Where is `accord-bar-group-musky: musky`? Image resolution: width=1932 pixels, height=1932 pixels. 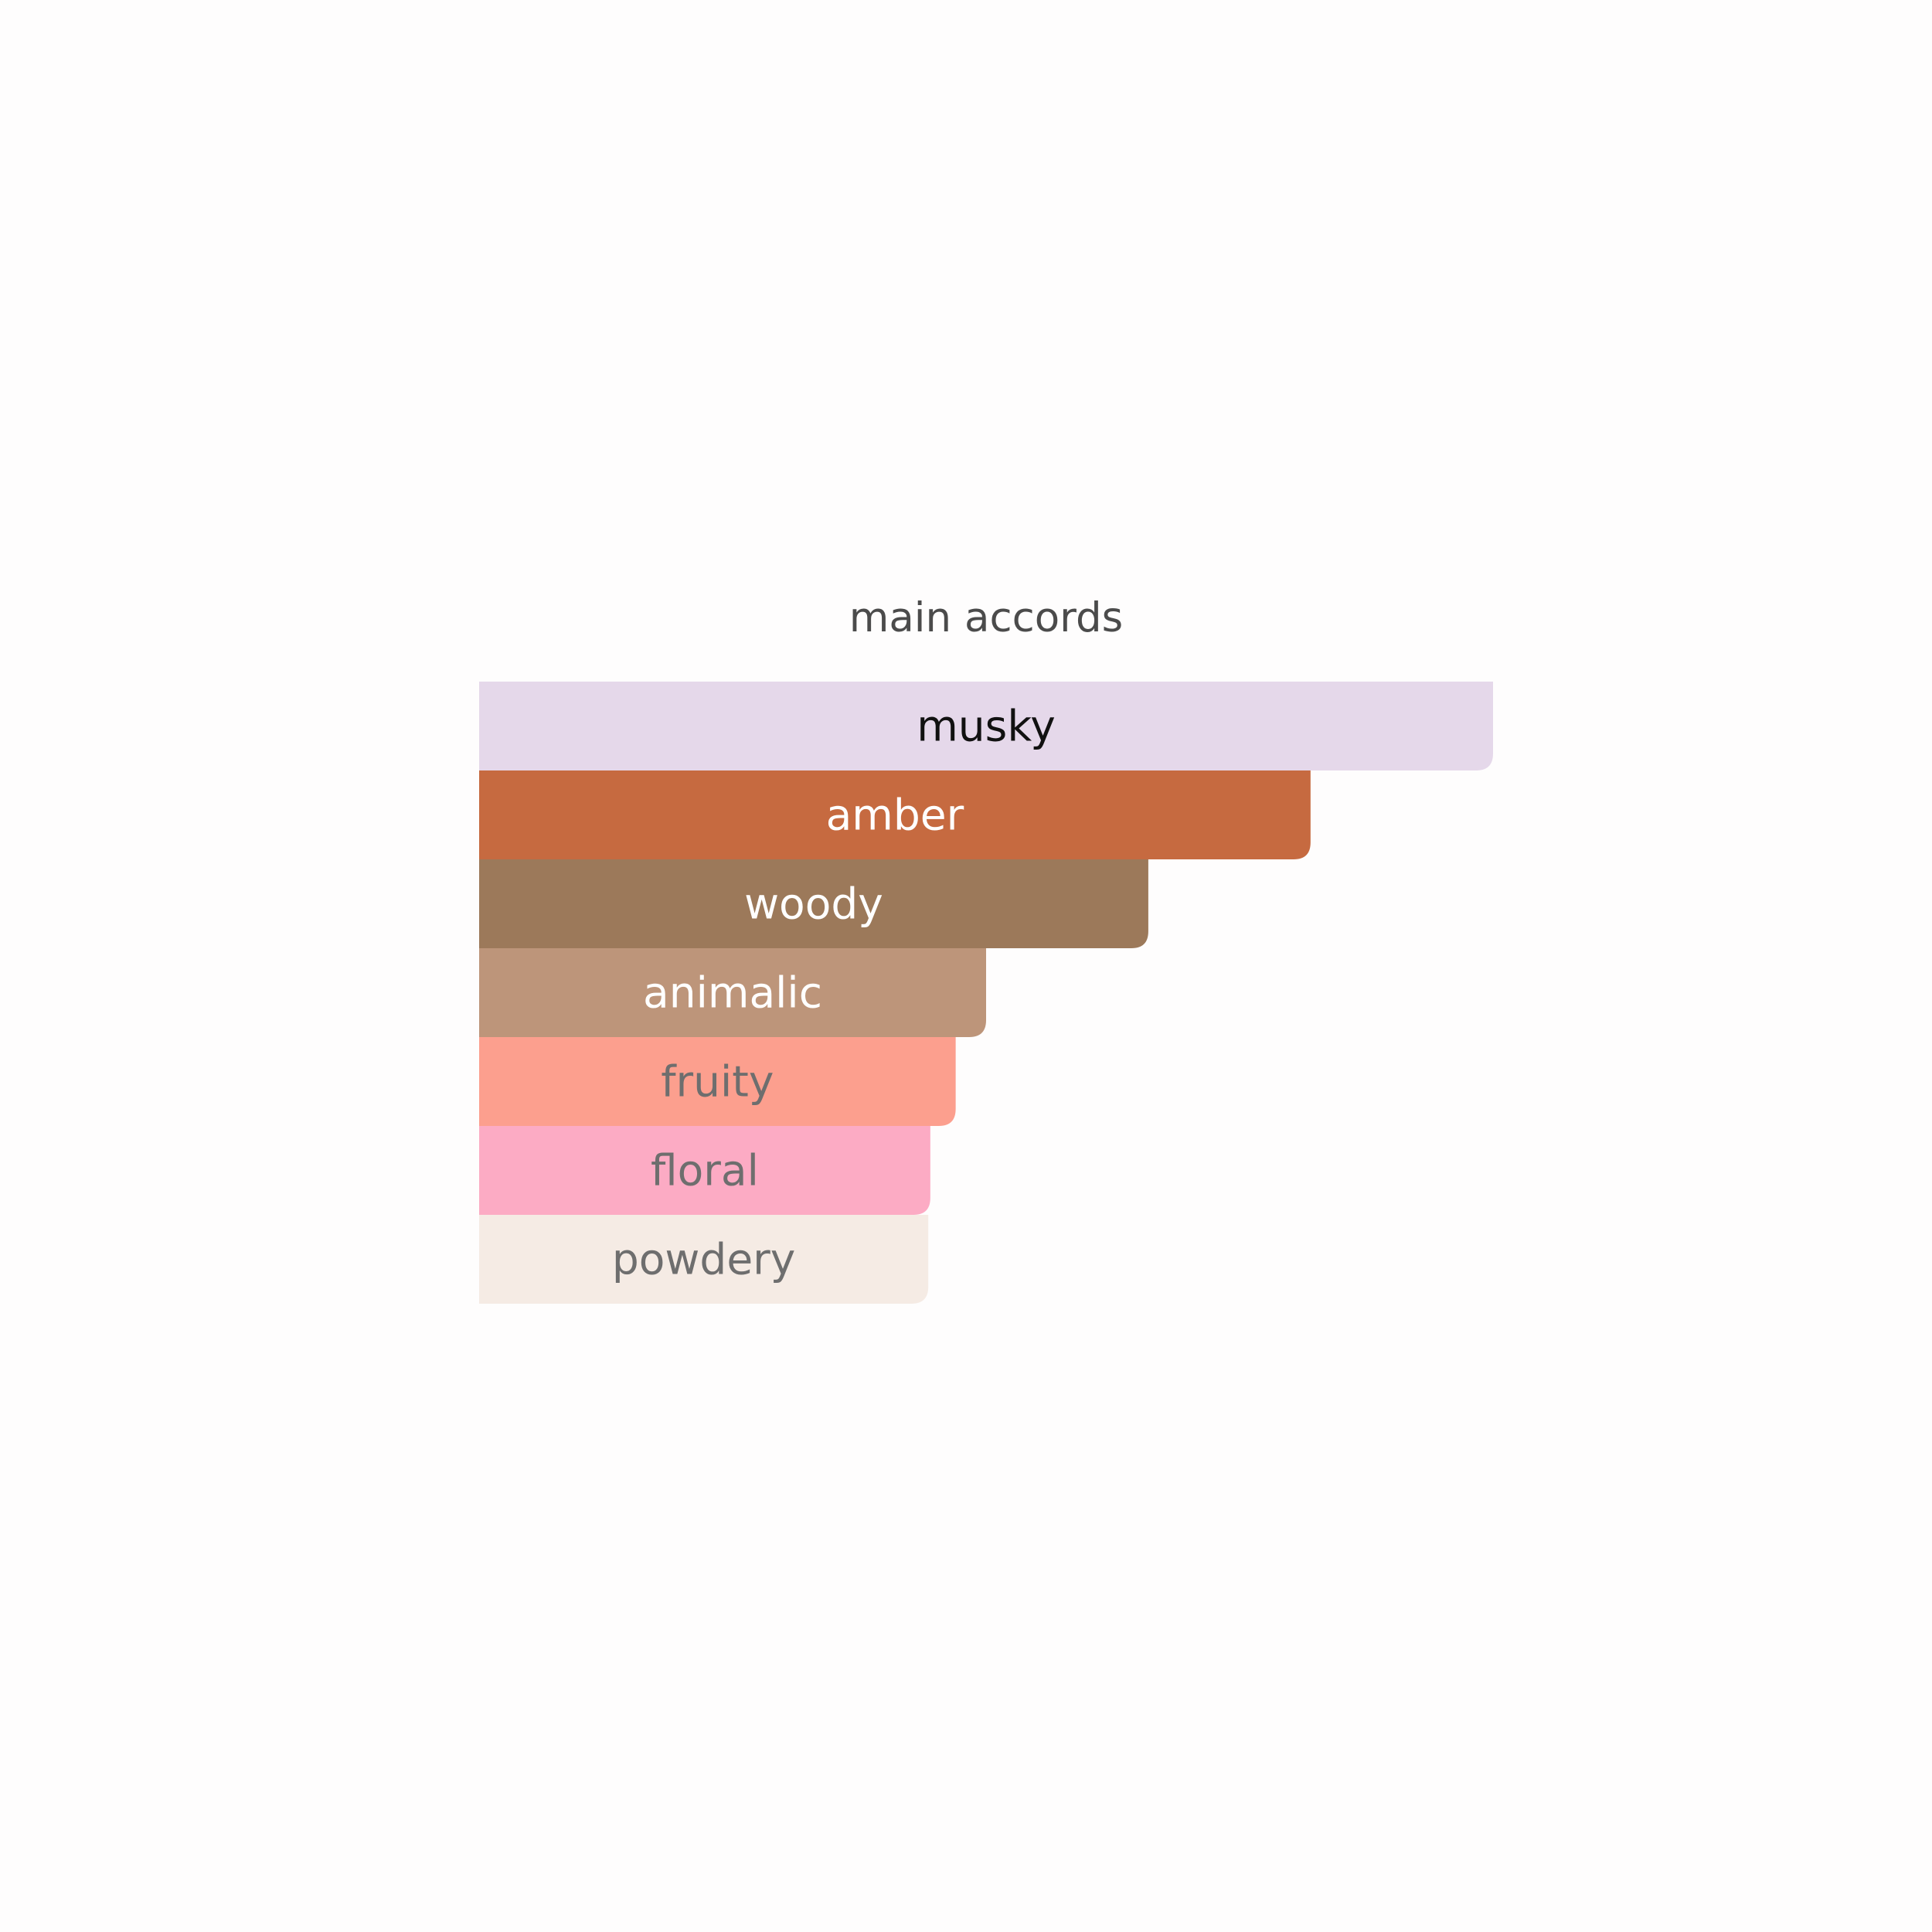 accord-bar-group-musky: musky is located at coordinates (986, 726).